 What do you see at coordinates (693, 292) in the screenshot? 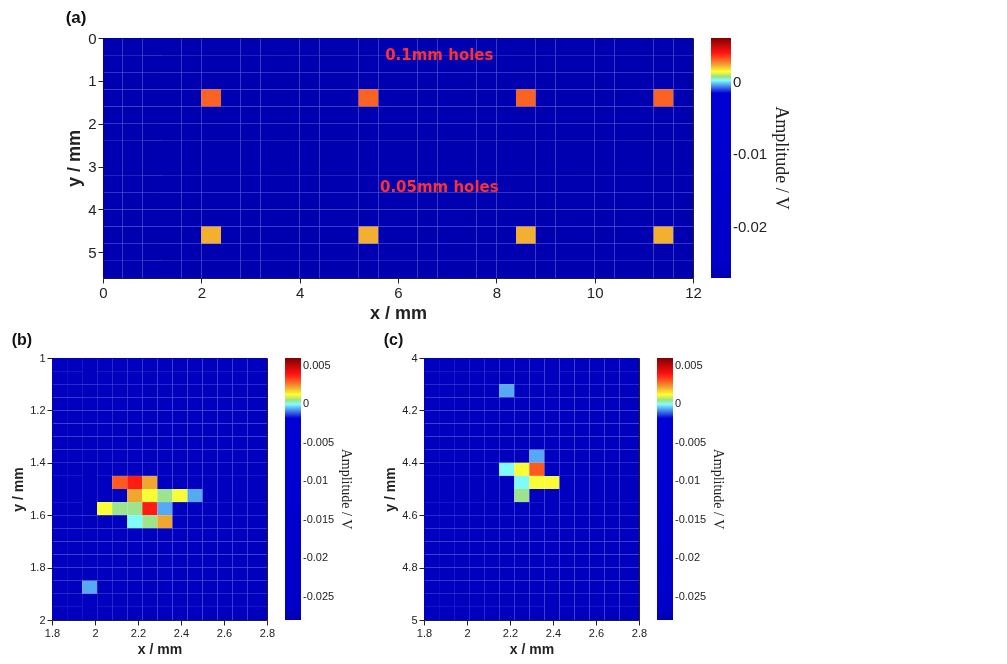
I see `x-tick-label: 12` at bounding box center [693, 292].